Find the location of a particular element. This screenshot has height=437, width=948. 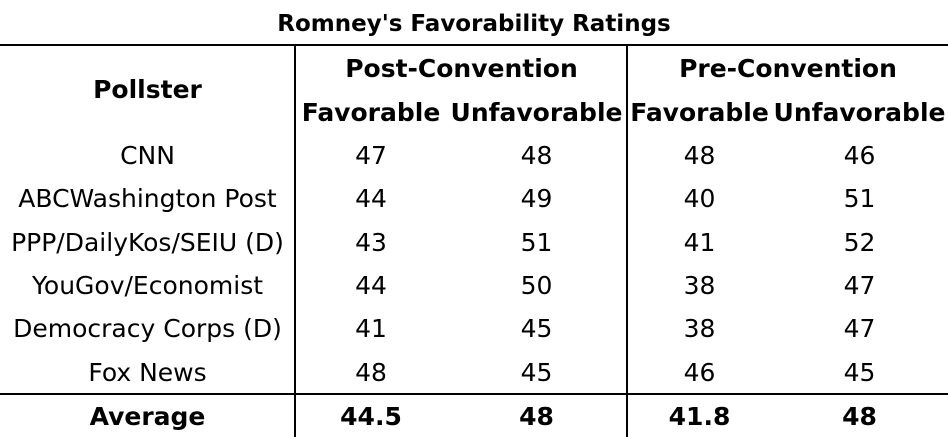

pollster-name: PPP/DailyKos/SEIU (D) is located at coordinates (147, 242).